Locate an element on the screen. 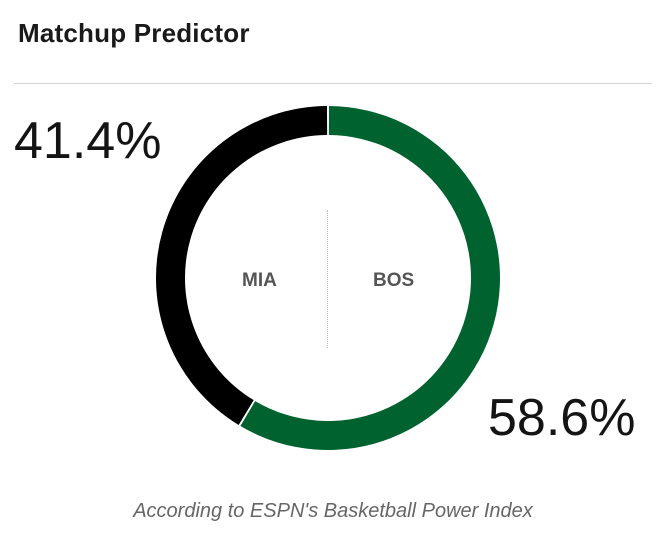  away-team-abbr: MIA is located at coordinates (259, 280).